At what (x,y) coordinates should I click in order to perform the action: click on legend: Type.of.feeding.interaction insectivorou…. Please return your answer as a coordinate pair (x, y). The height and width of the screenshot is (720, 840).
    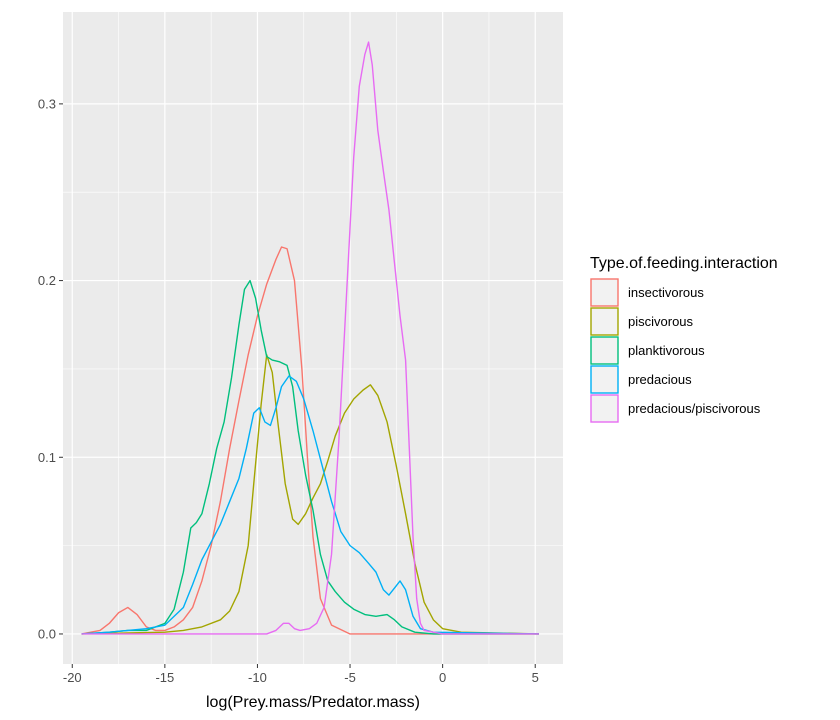
    Looking at the image, I should click on (684, 339).